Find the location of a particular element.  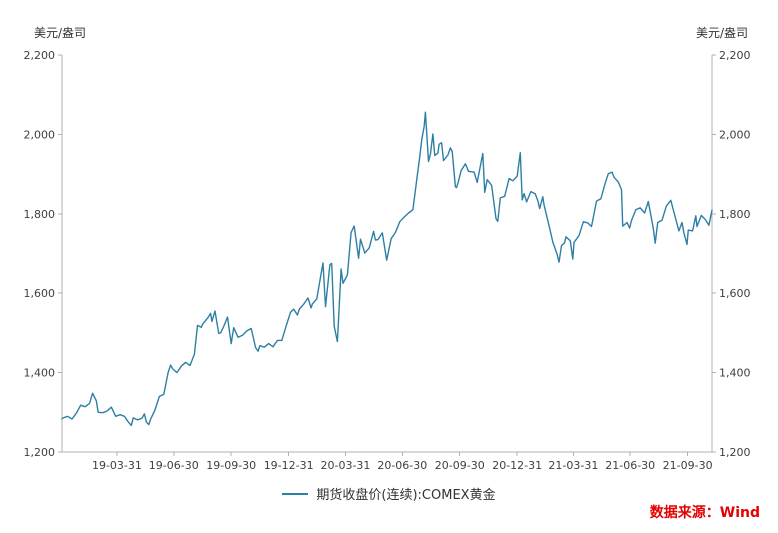

y-tick-label-right: 1,200 is located at coordinates (735, 452).